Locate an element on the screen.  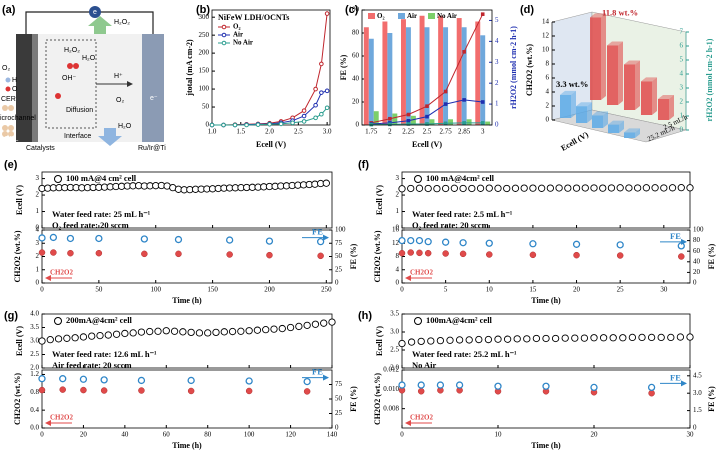
tick-label: 10 is located at coordinates (546, 50).